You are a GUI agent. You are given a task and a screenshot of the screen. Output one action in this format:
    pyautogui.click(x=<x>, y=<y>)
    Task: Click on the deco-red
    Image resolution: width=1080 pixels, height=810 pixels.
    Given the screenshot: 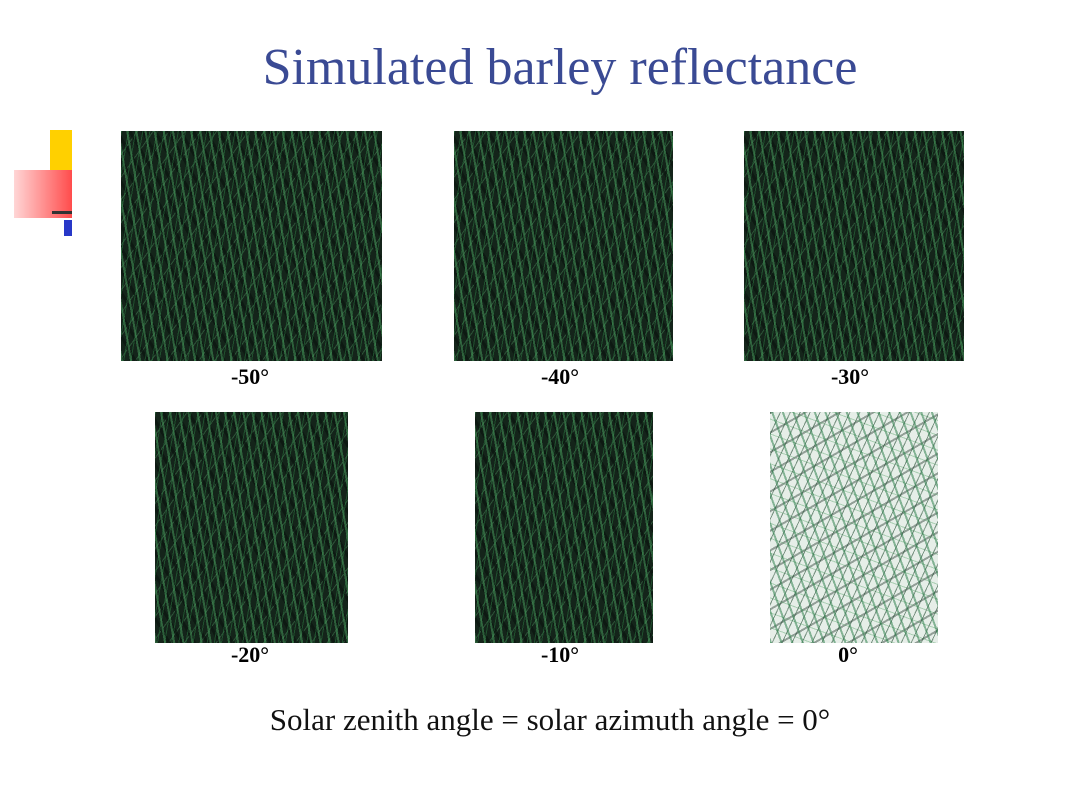 What is the action you would take?
    pyautogui.click(x=43, y=194)
    